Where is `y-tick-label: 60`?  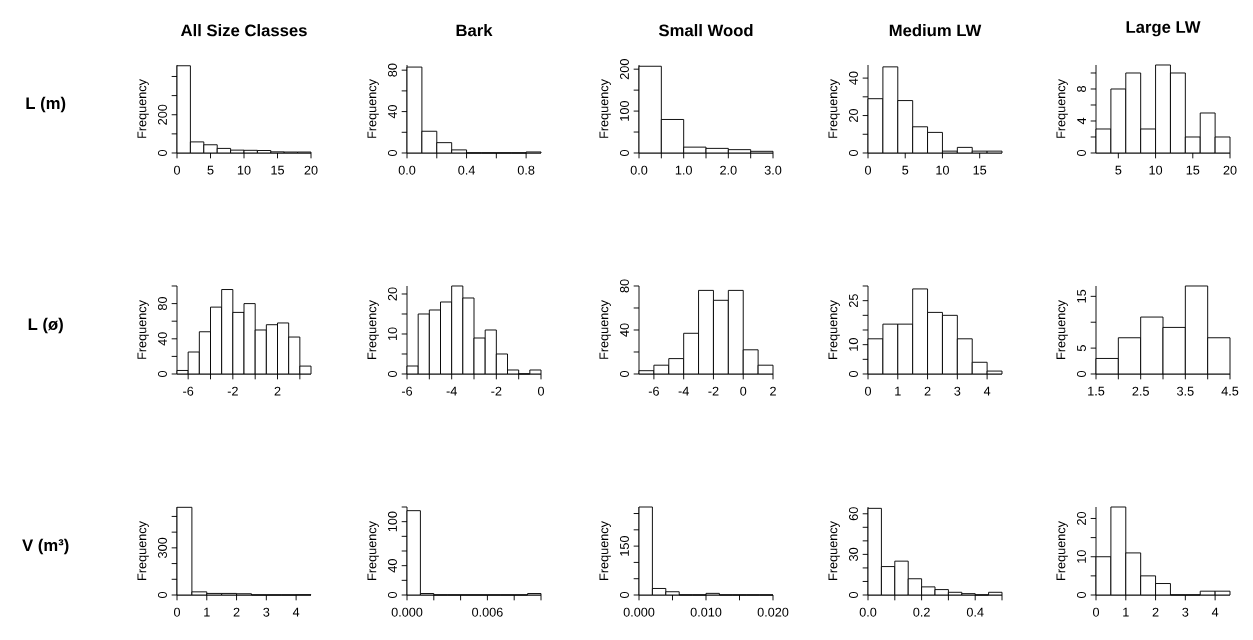
y-tick-label: 60 is located at coordinates (853, 514).